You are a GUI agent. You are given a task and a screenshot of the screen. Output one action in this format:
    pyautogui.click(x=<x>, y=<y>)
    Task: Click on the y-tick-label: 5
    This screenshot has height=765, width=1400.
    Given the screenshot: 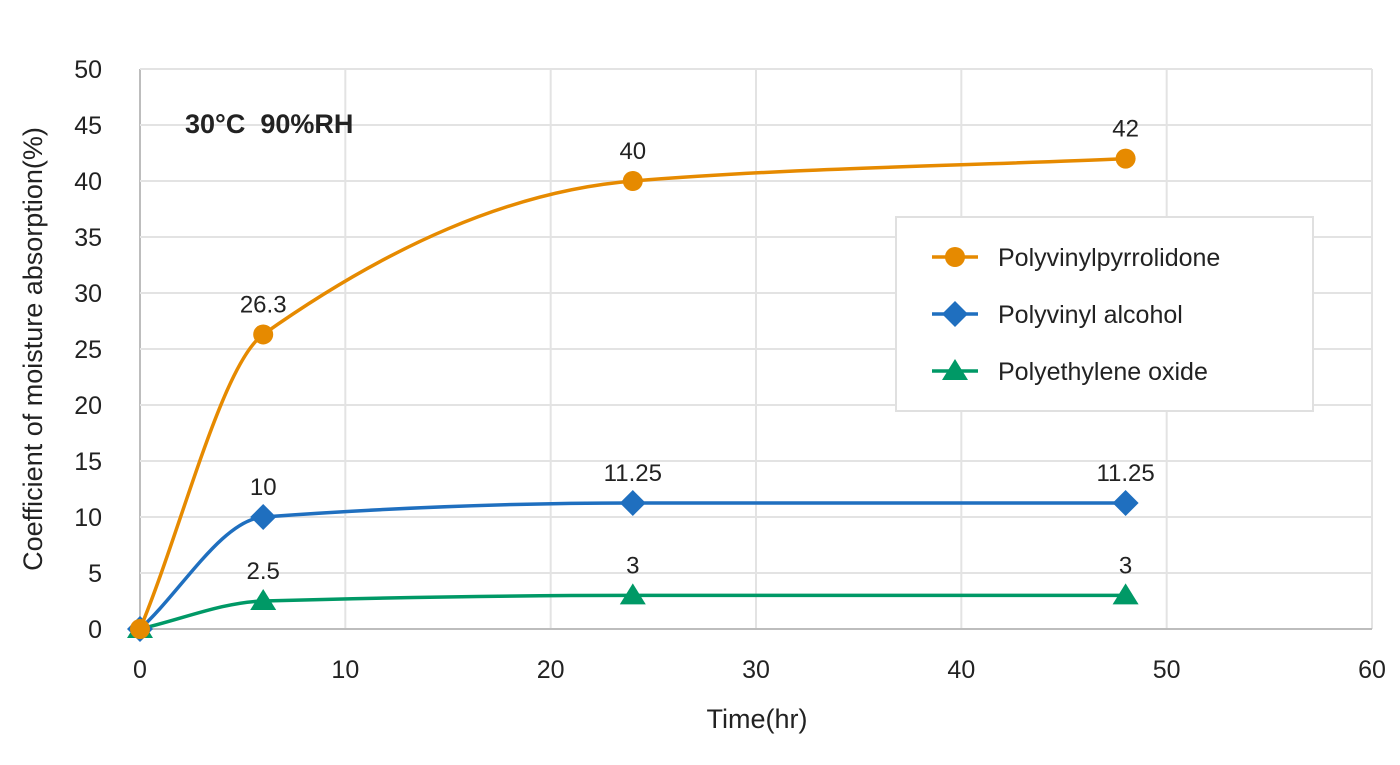 What is the action you would take?
    pyautogui.click(x=95, y=574)
    